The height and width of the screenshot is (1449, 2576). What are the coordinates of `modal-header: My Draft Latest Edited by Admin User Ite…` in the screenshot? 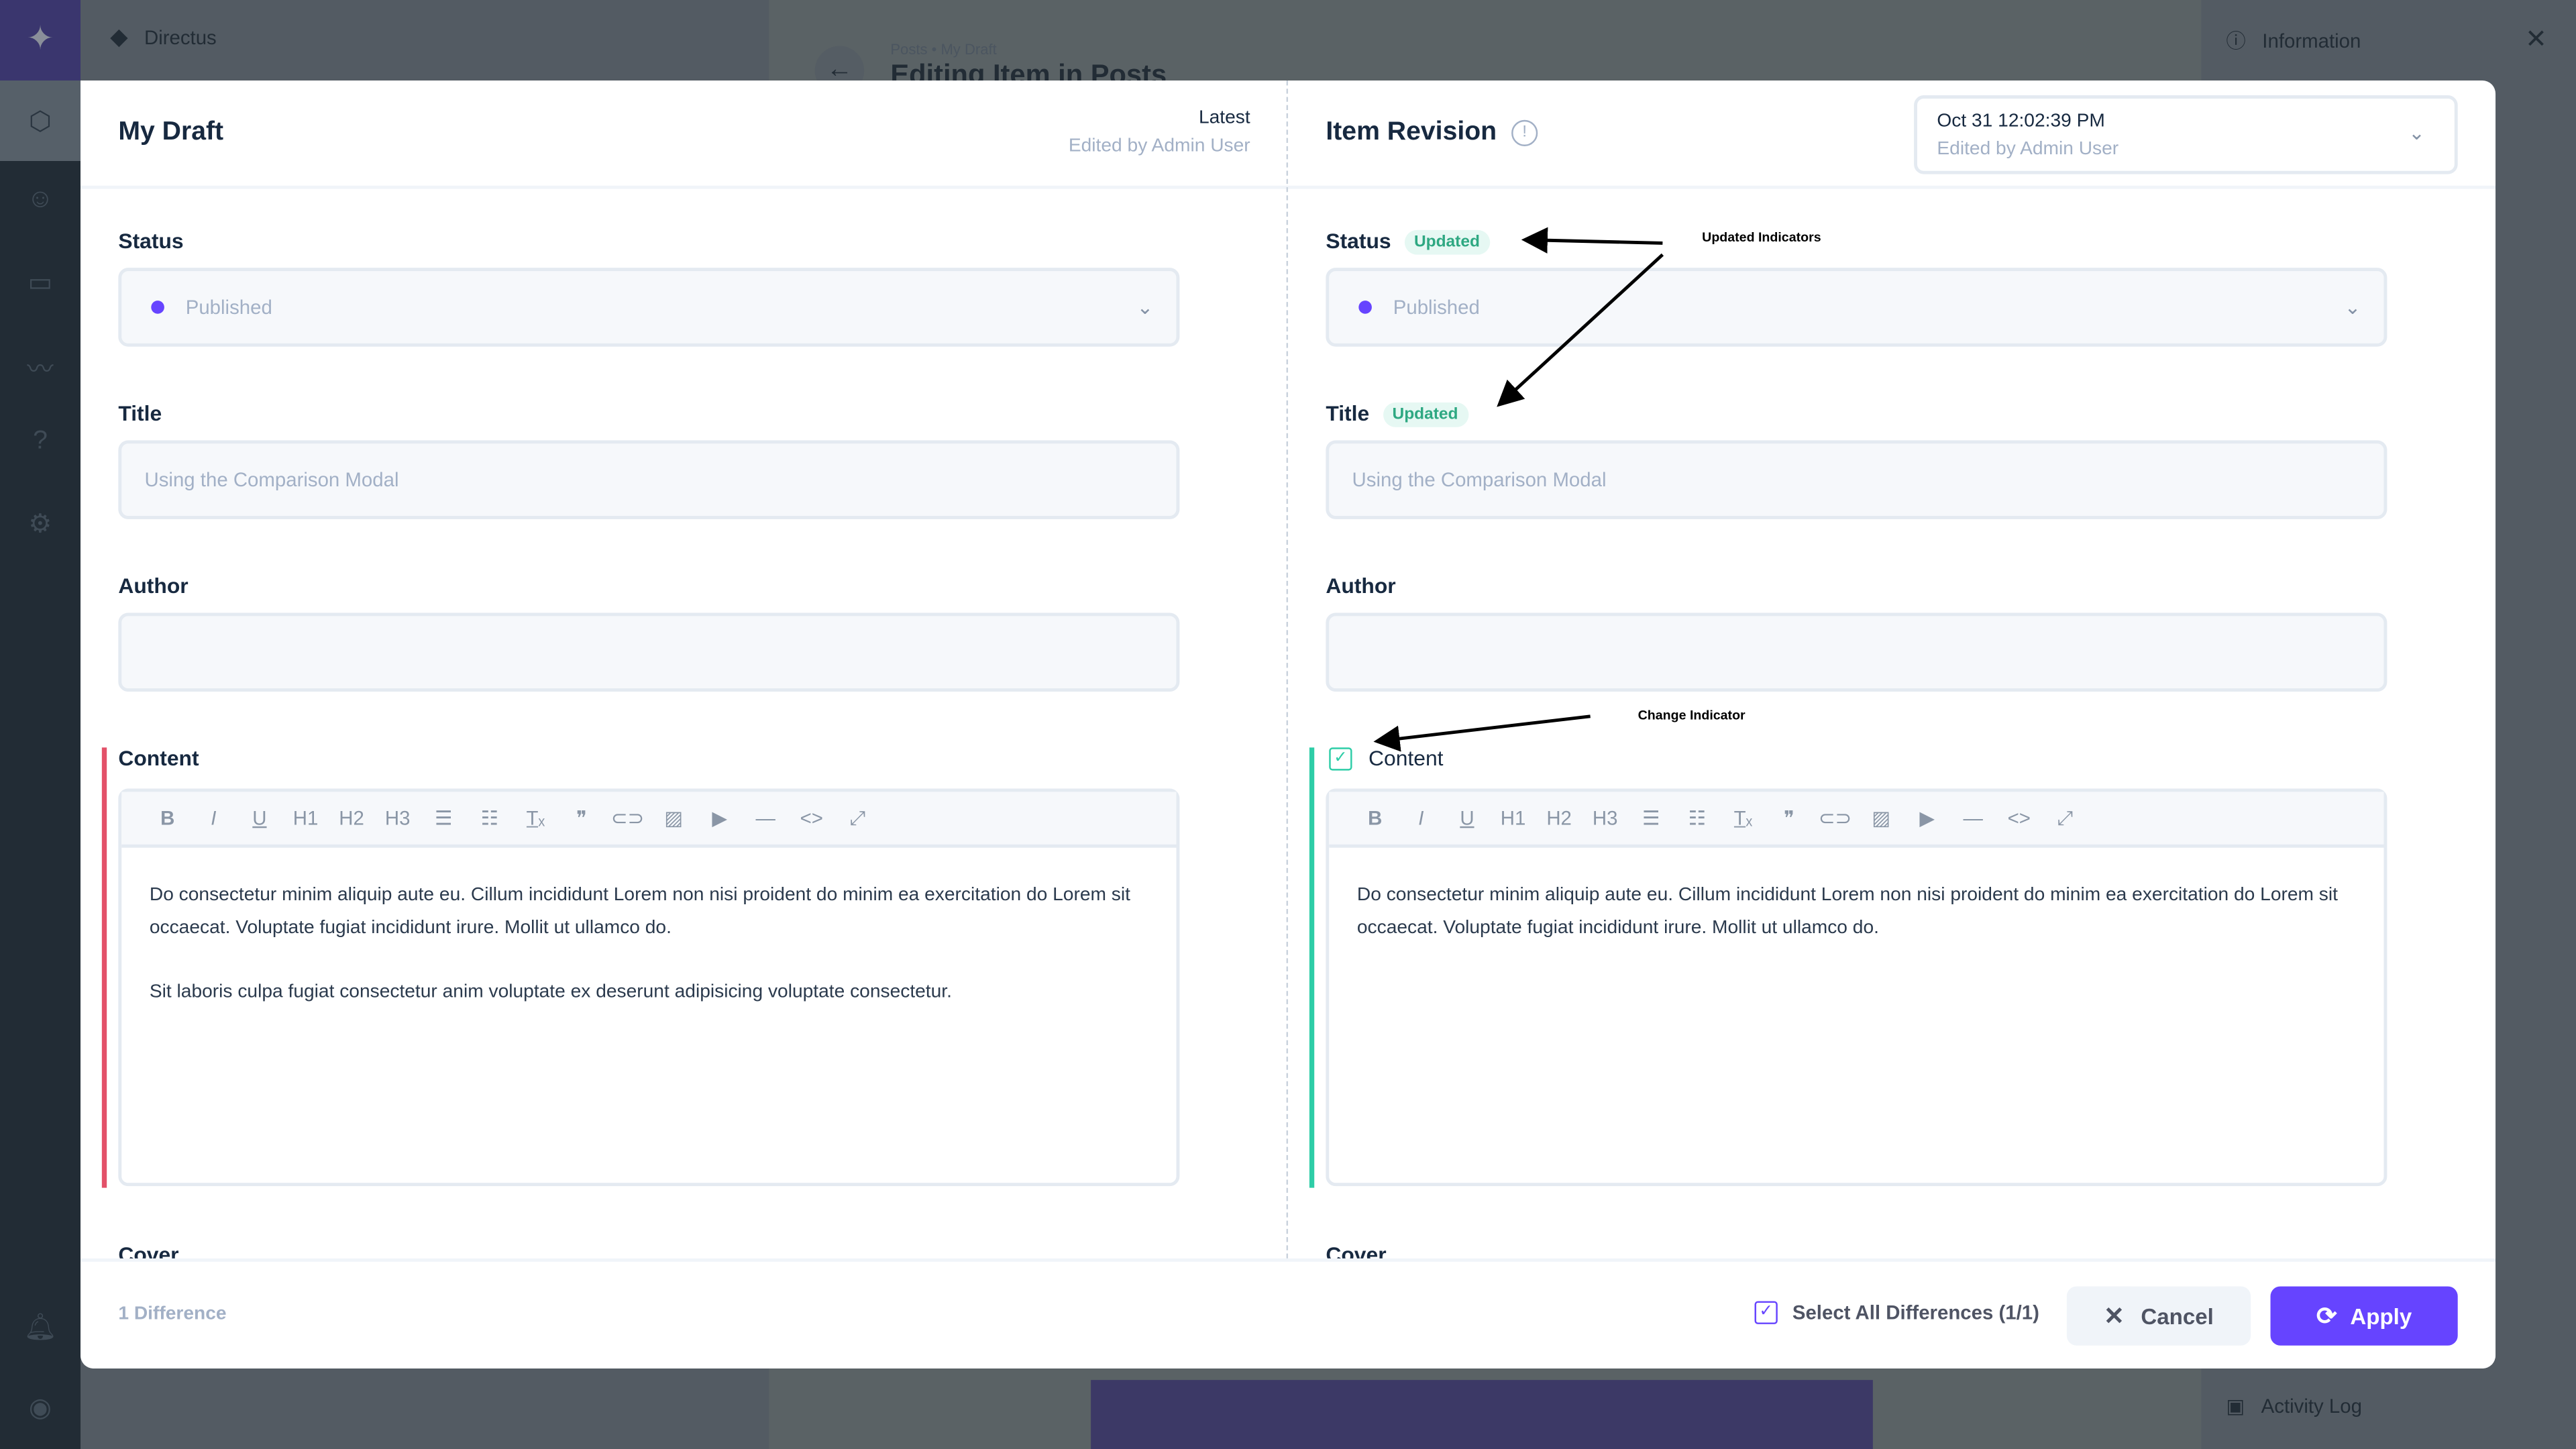 It's located at (1288, 134).